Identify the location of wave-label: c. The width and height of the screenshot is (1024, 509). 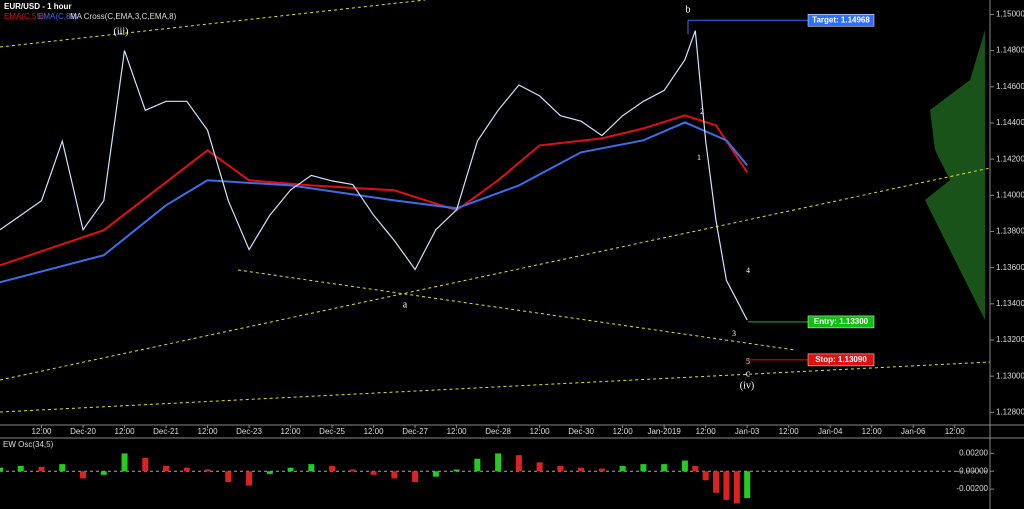
(748, 373).